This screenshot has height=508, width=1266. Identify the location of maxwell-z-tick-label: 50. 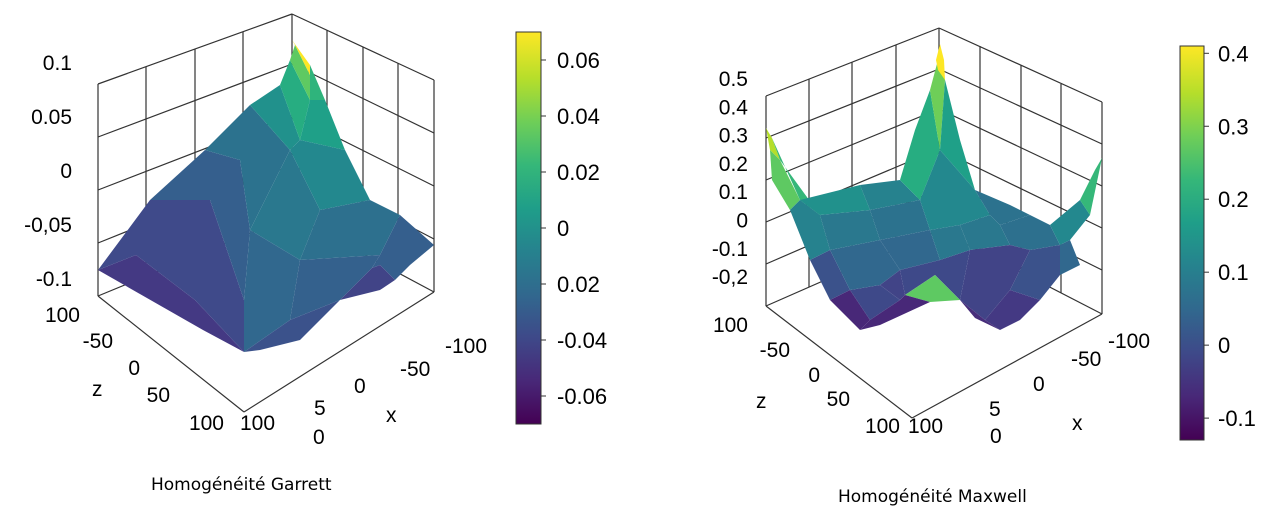
(838, 399).